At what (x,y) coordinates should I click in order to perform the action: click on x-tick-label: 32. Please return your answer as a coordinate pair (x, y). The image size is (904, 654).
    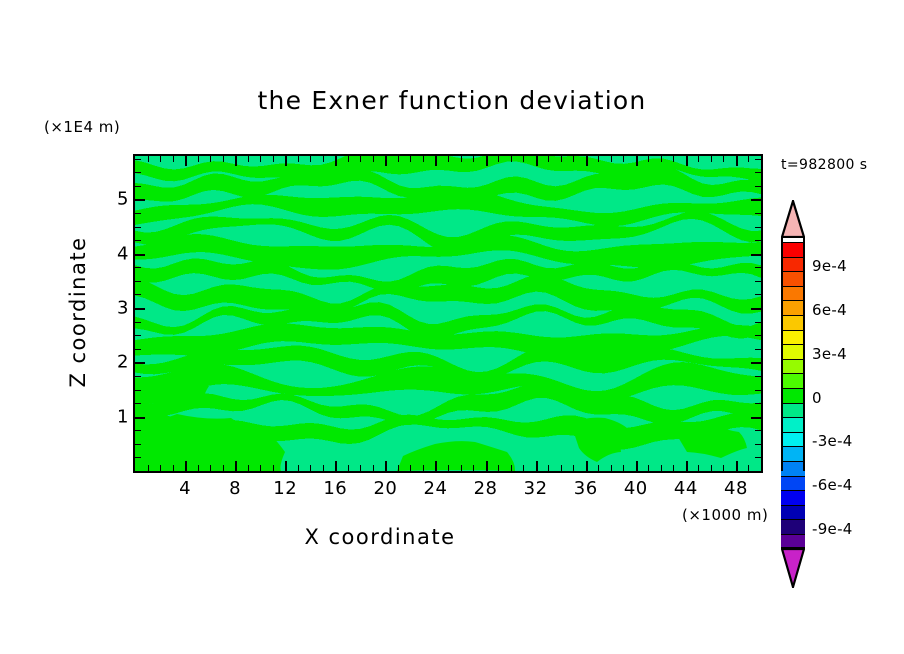
    Looking at the image, I should click on (535, 488).